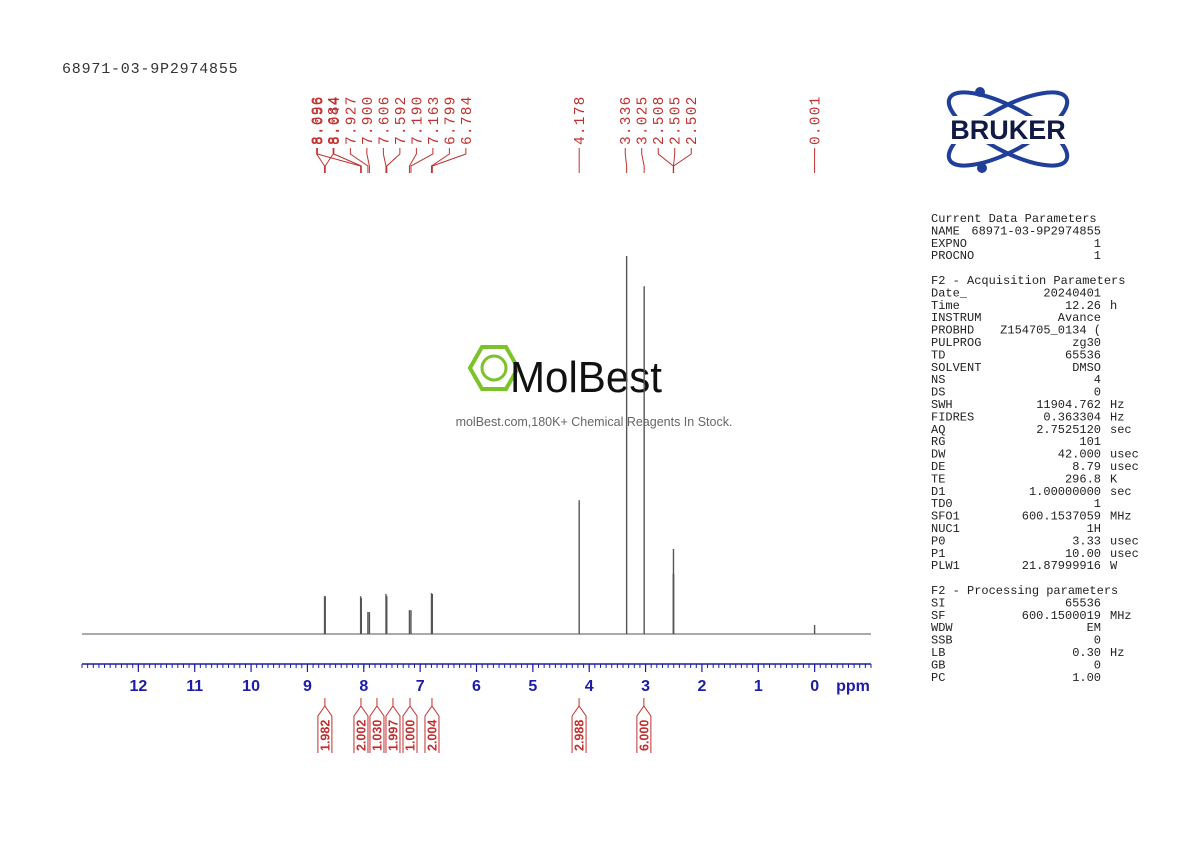 Image resolution: width=1190 pixels, height=842 pixels. What do you see at coordinates (938, 603) in the screenshot?
I see `parameter-name: SI` at bounding box center [938, 603].